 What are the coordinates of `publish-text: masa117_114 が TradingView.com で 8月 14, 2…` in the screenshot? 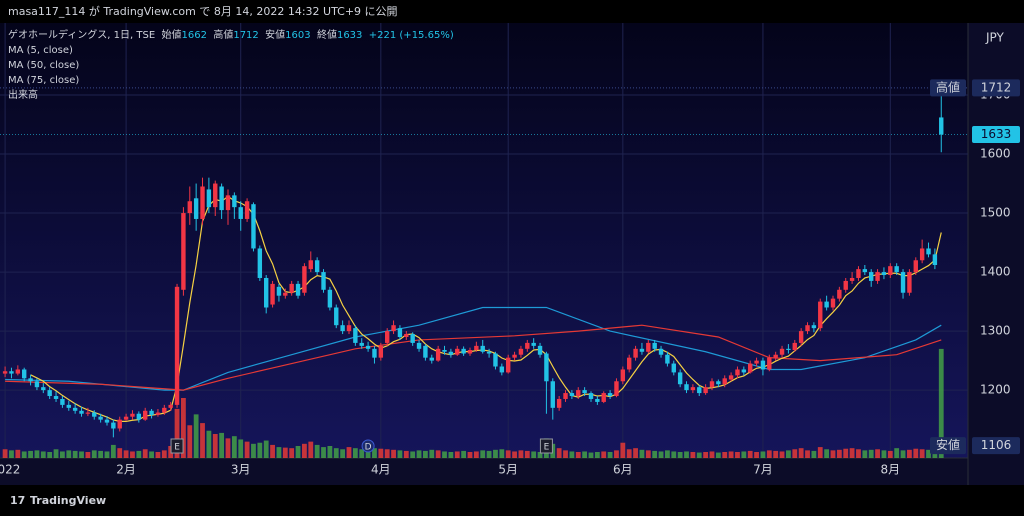 It's located at (203, 11).